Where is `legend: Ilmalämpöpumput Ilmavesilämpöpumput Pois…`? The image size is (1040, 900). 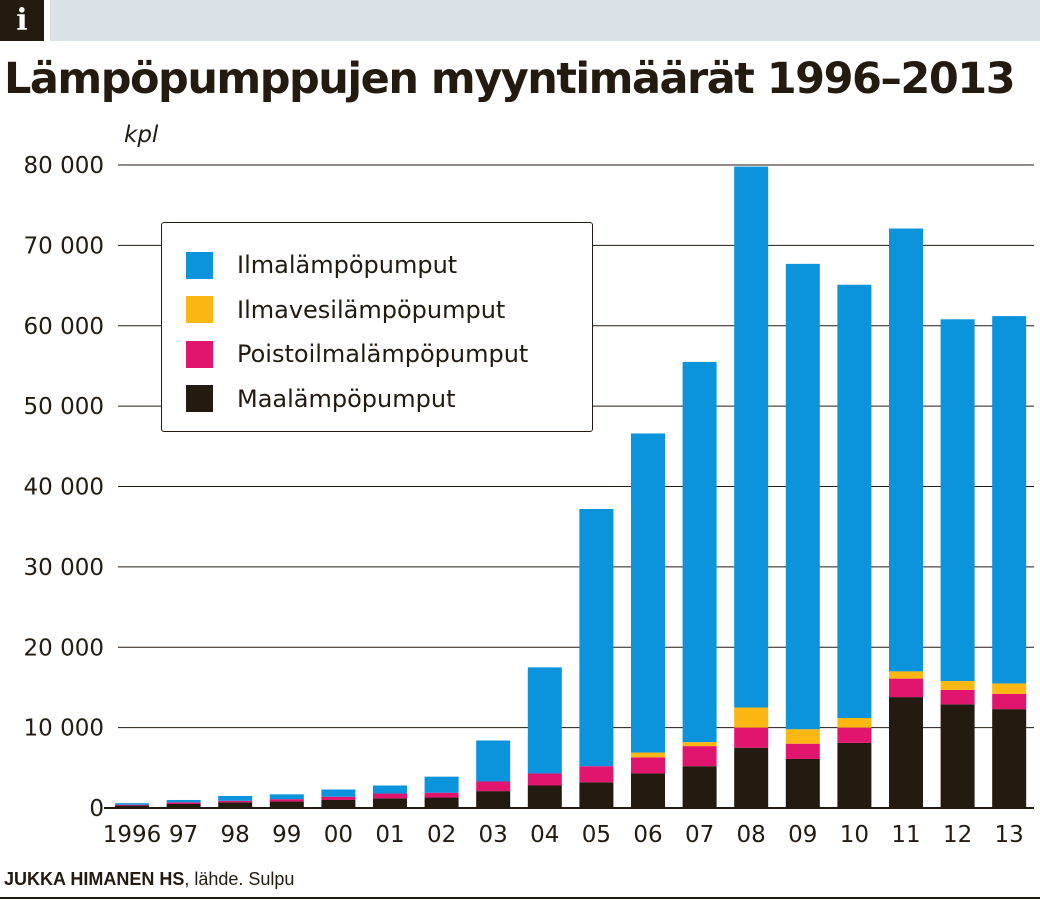
legend: Ilmalämpöpumput Ilmavesilämpöpumput Pois… is located at coordinates (377, 327).